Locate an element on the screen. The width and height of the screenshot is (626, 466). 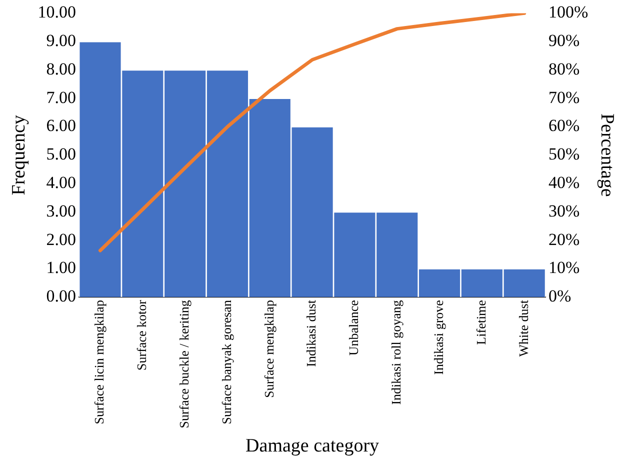
x-tick-label: Surface buckle / keriting is located at coordinates (184, 364).